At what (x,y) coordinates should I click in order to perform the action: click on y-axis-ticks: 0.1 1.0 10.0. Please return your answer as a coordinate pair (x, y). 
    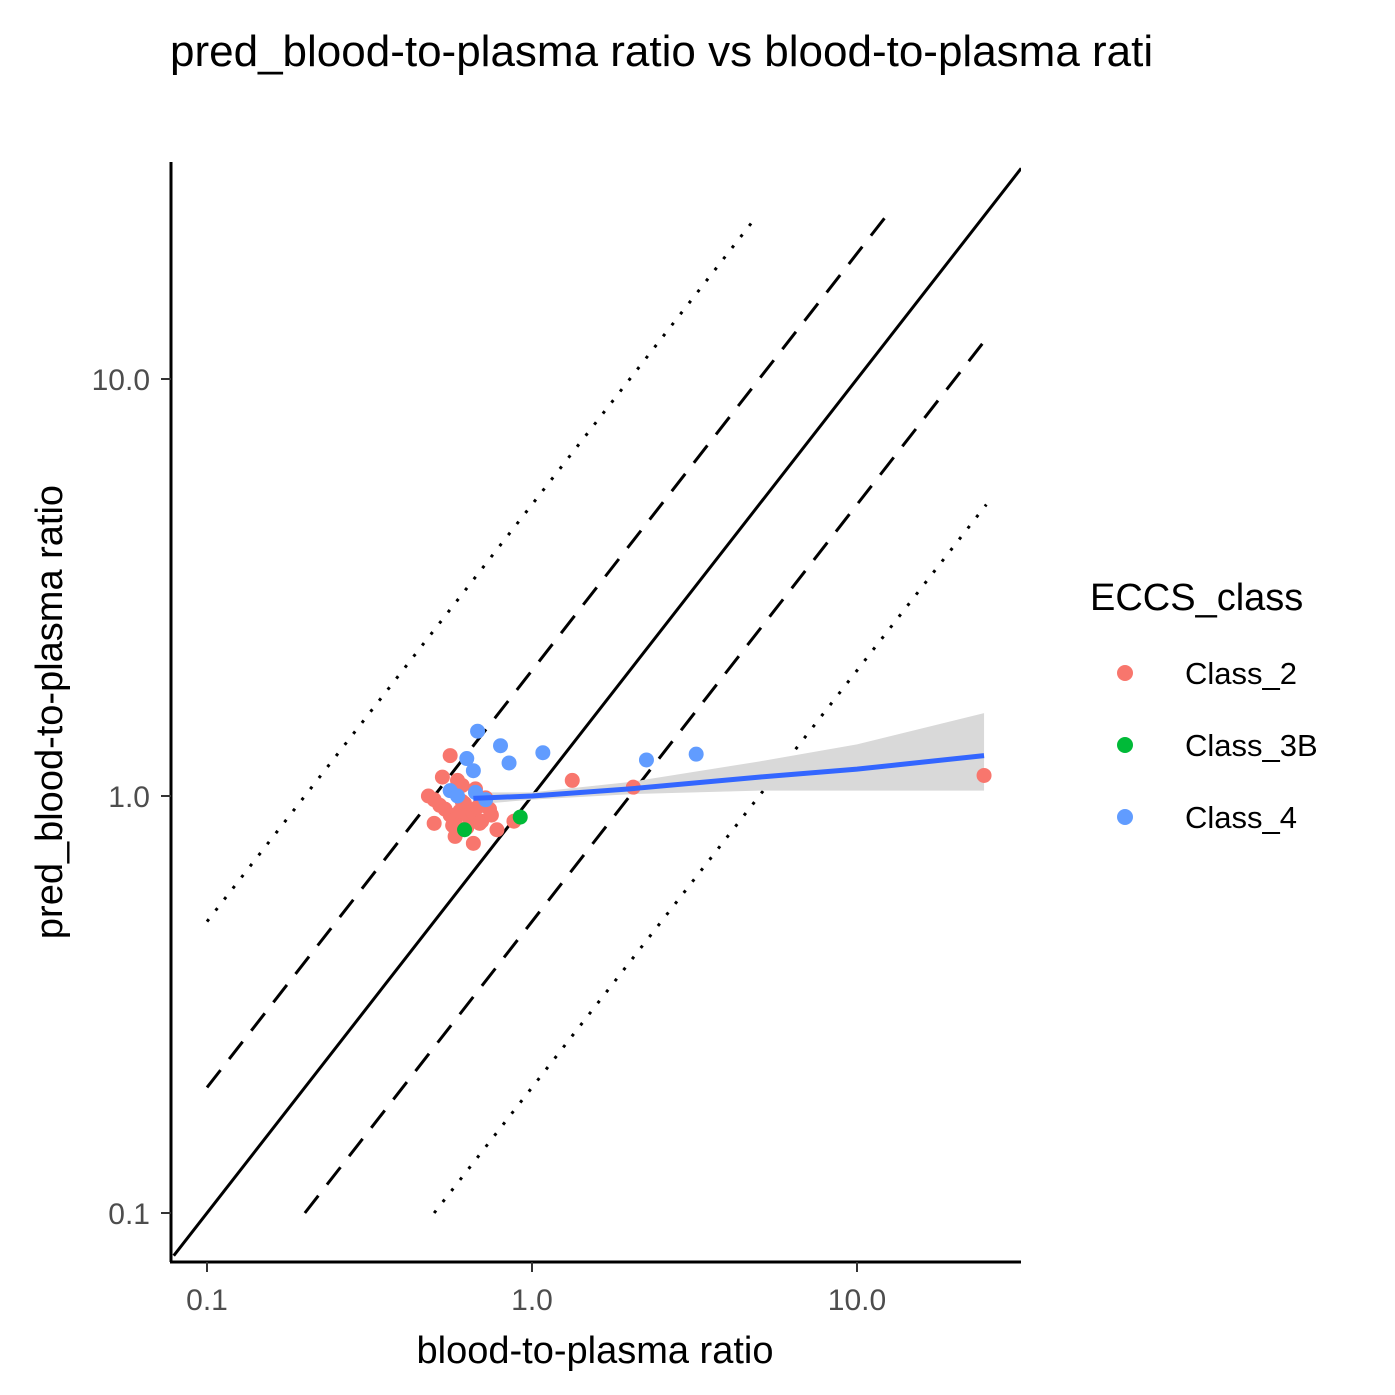
    Looking at the image, I should click on (131, 797).